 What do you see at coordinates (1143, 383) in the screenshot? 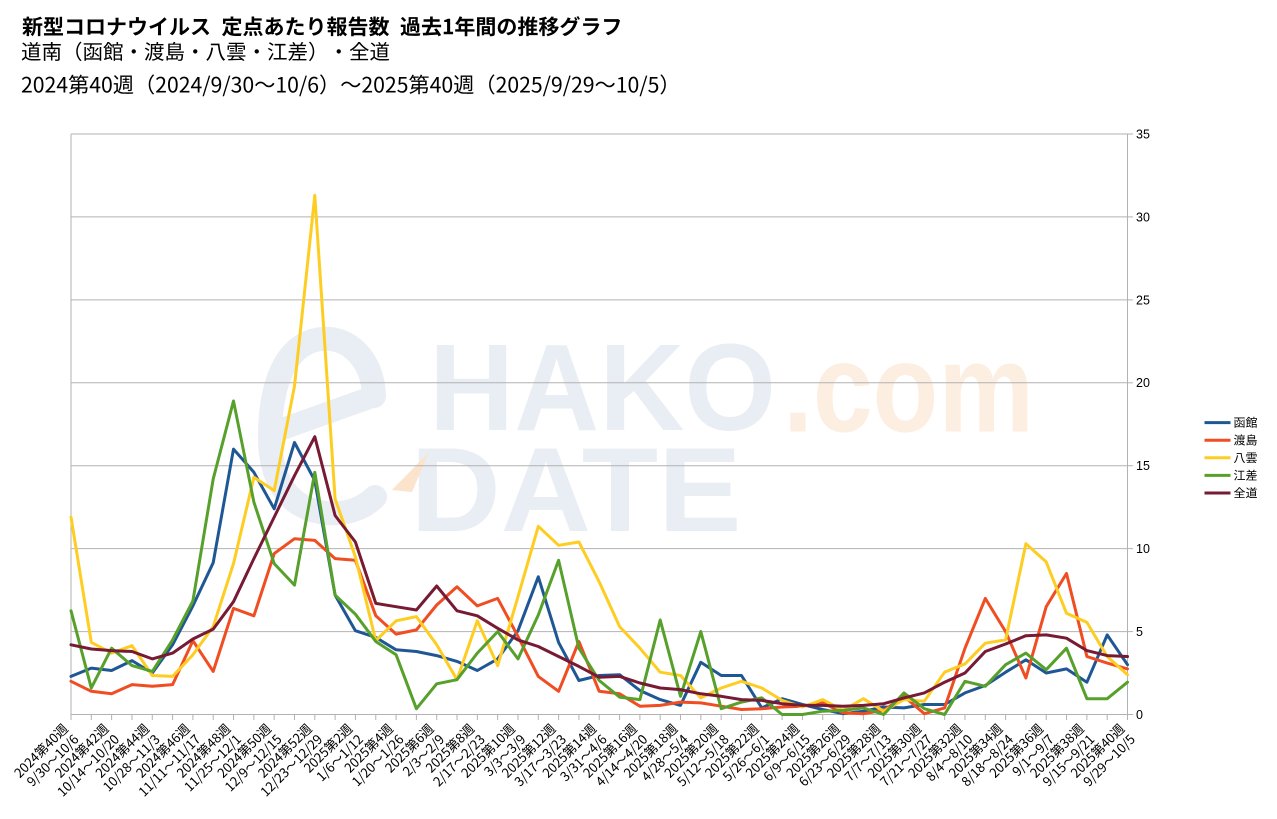
I see `svg-text: 20` at bounding box center [1143, 383].